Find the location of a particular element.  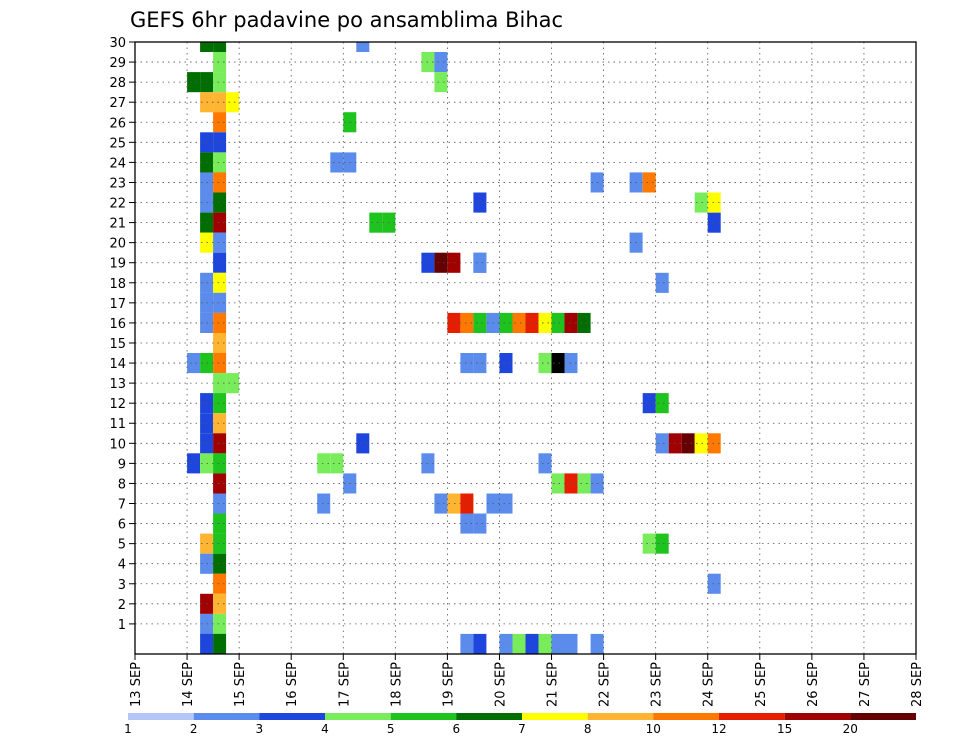

colorbar-label: 20 is located at coordinates (850, 729).